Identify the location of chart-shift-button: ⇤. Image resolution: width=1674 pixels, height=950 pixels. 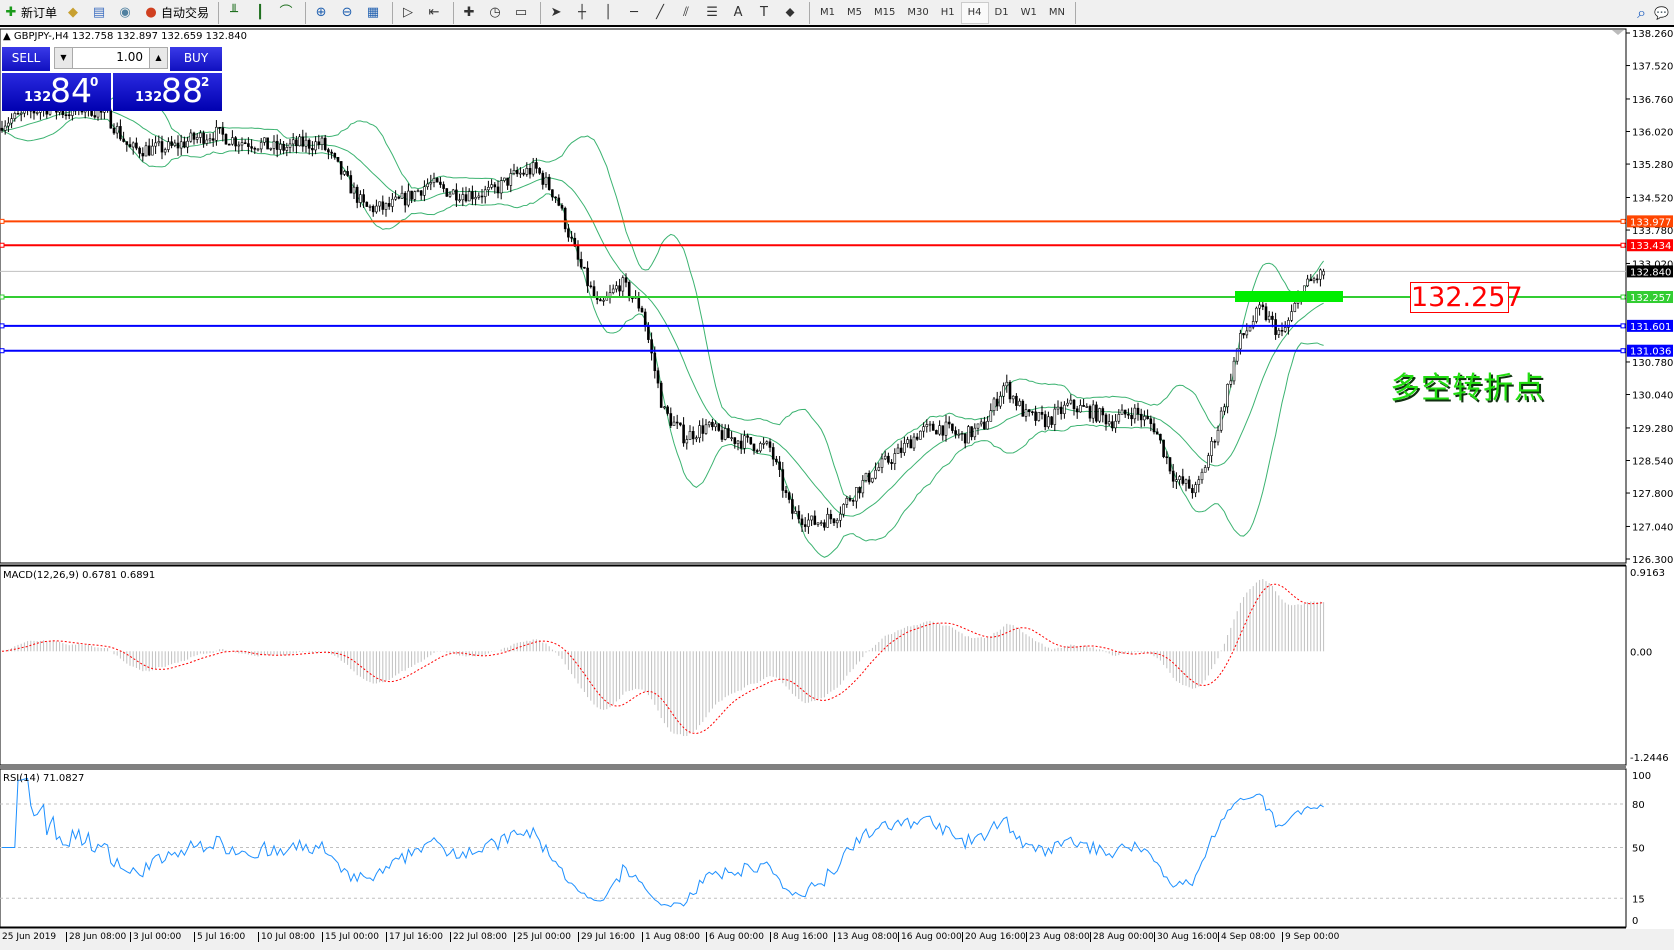
(435, 13).